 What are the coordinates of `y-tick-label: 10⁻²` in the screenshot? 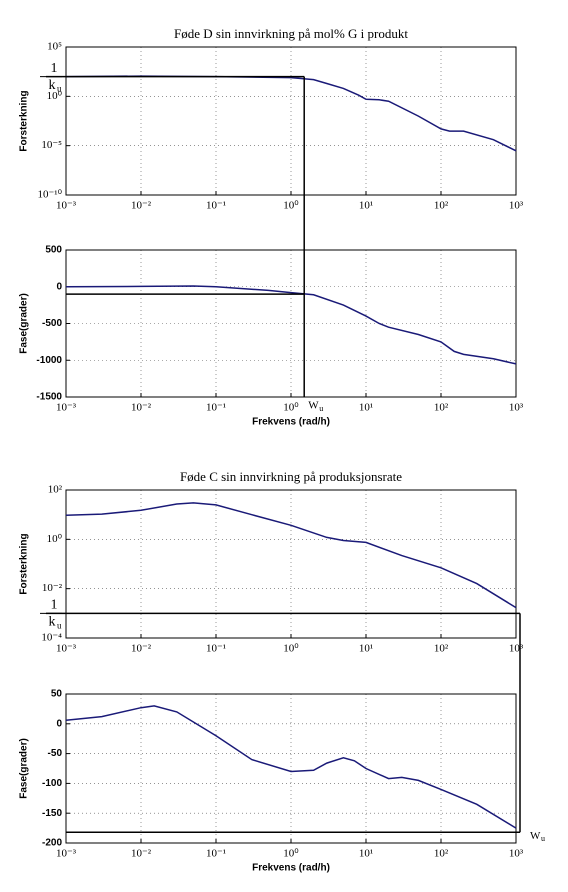 It's located at (52, 588).